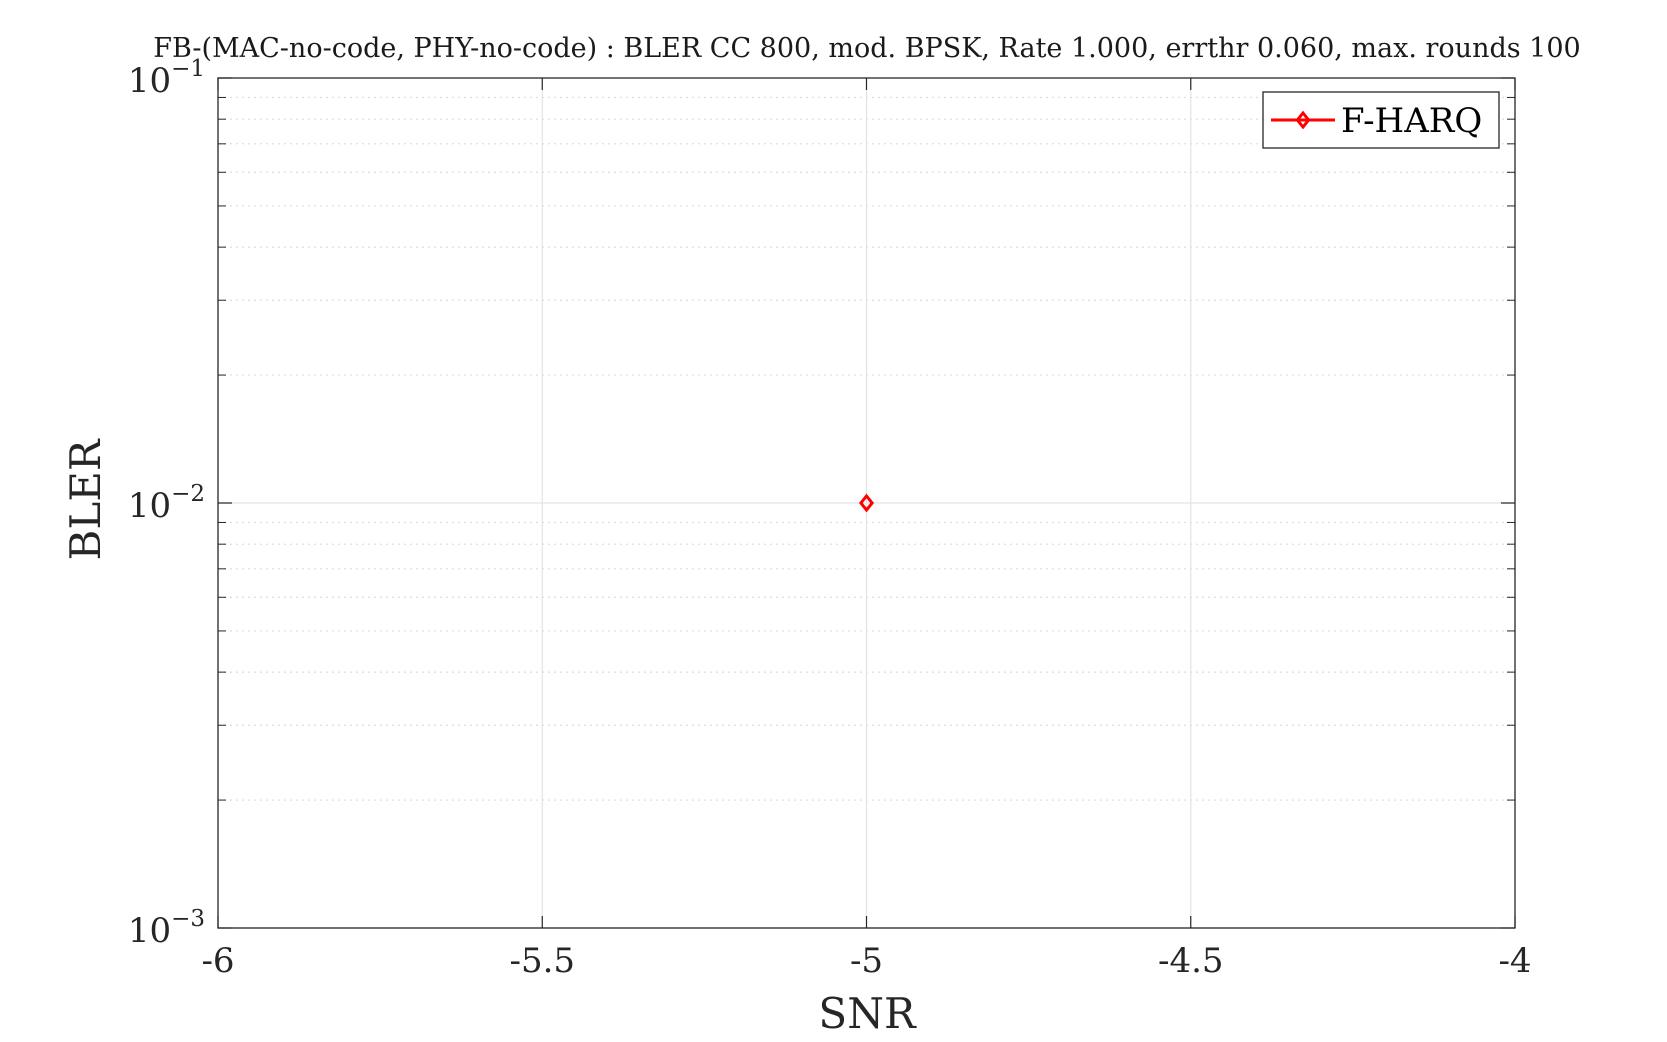 The height and width of the screenshot is (1042, 1667). I want to click on y-tick-label: 10⁻², so click(166, 503).